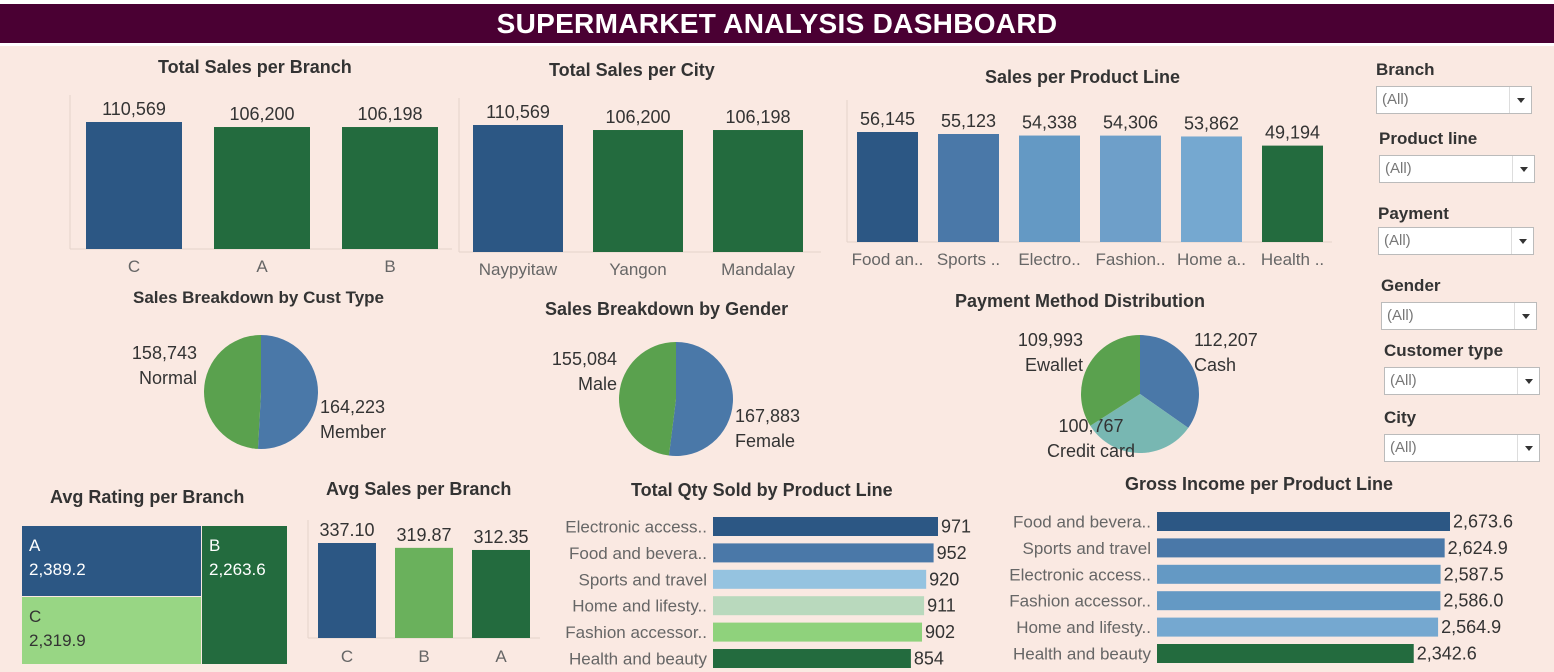 This screenshot has width=1554, height=672. I want to click on qty-value-label-2: 920, so click(944, 579).